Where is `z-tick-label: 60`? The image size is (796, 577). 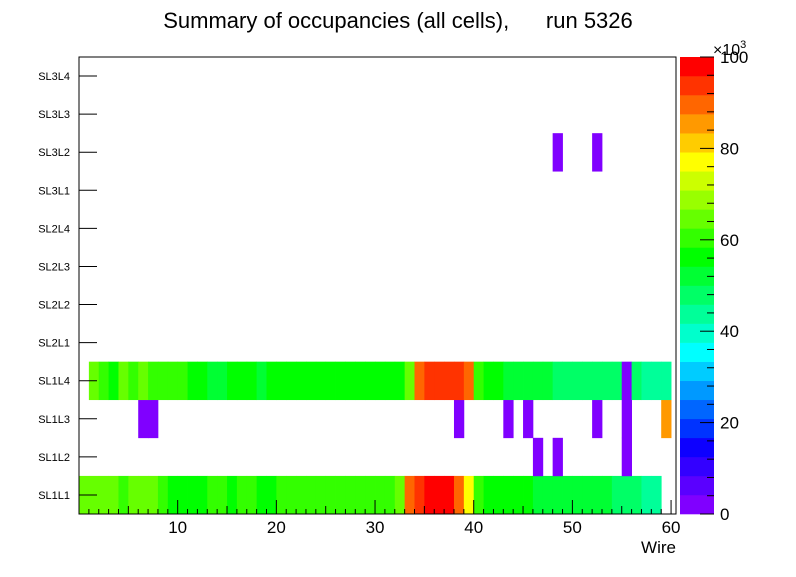 z-tick-label: 60 is located at coordinates (729, 240).